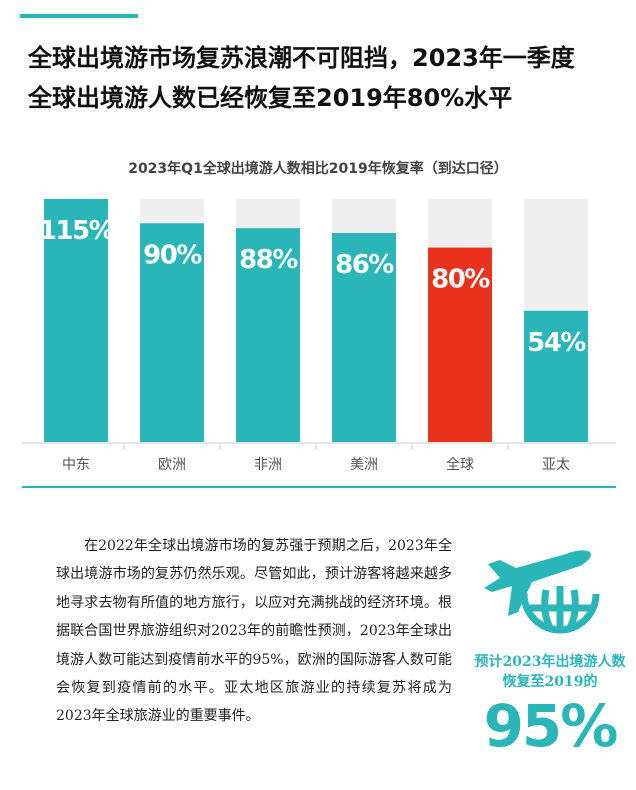 The image size is (636, 790). What do you see at coordinates (364, 265) in the screenshot?
I see `bar-value-label: 86%` at bounding box center [364, 265].